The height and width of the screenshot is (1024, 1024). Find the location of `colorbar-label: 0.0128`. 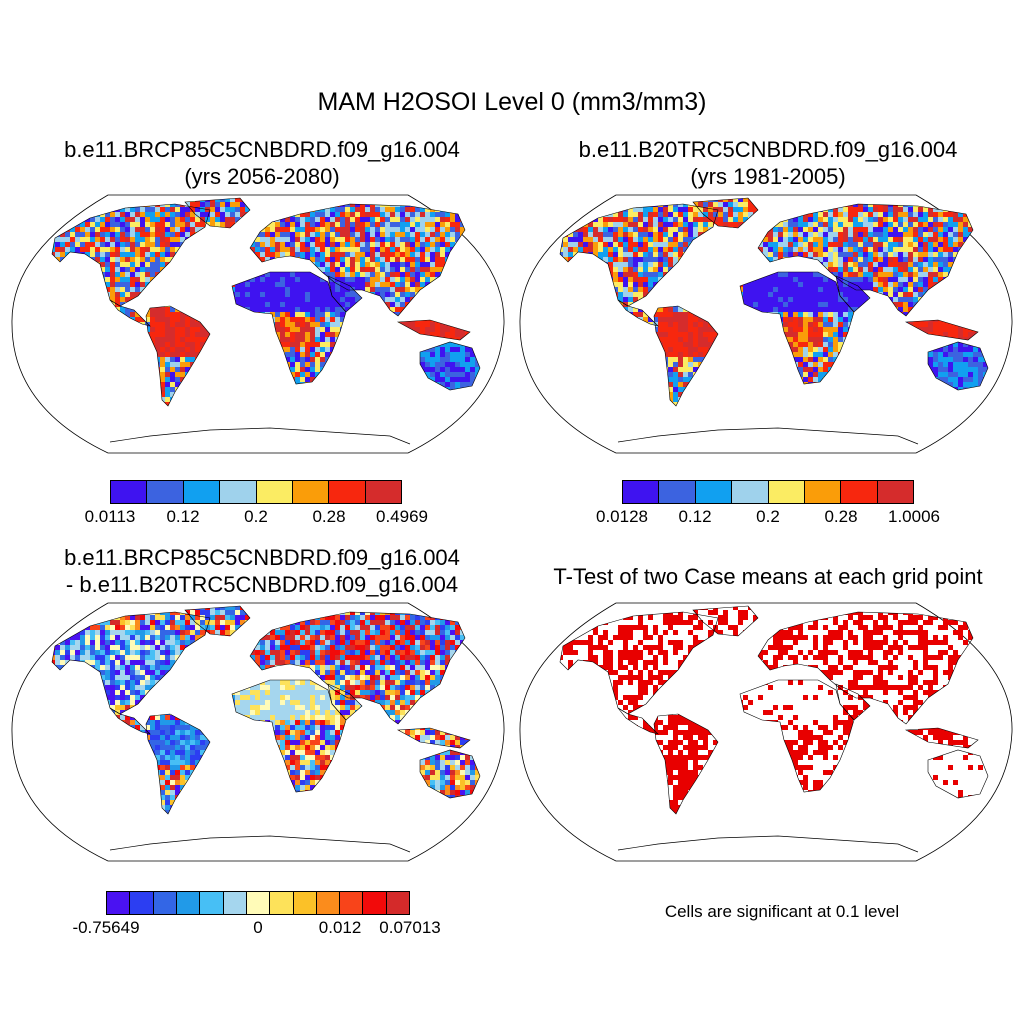

colorbar-label: 0.0128 is located at coordinates (622, 516).